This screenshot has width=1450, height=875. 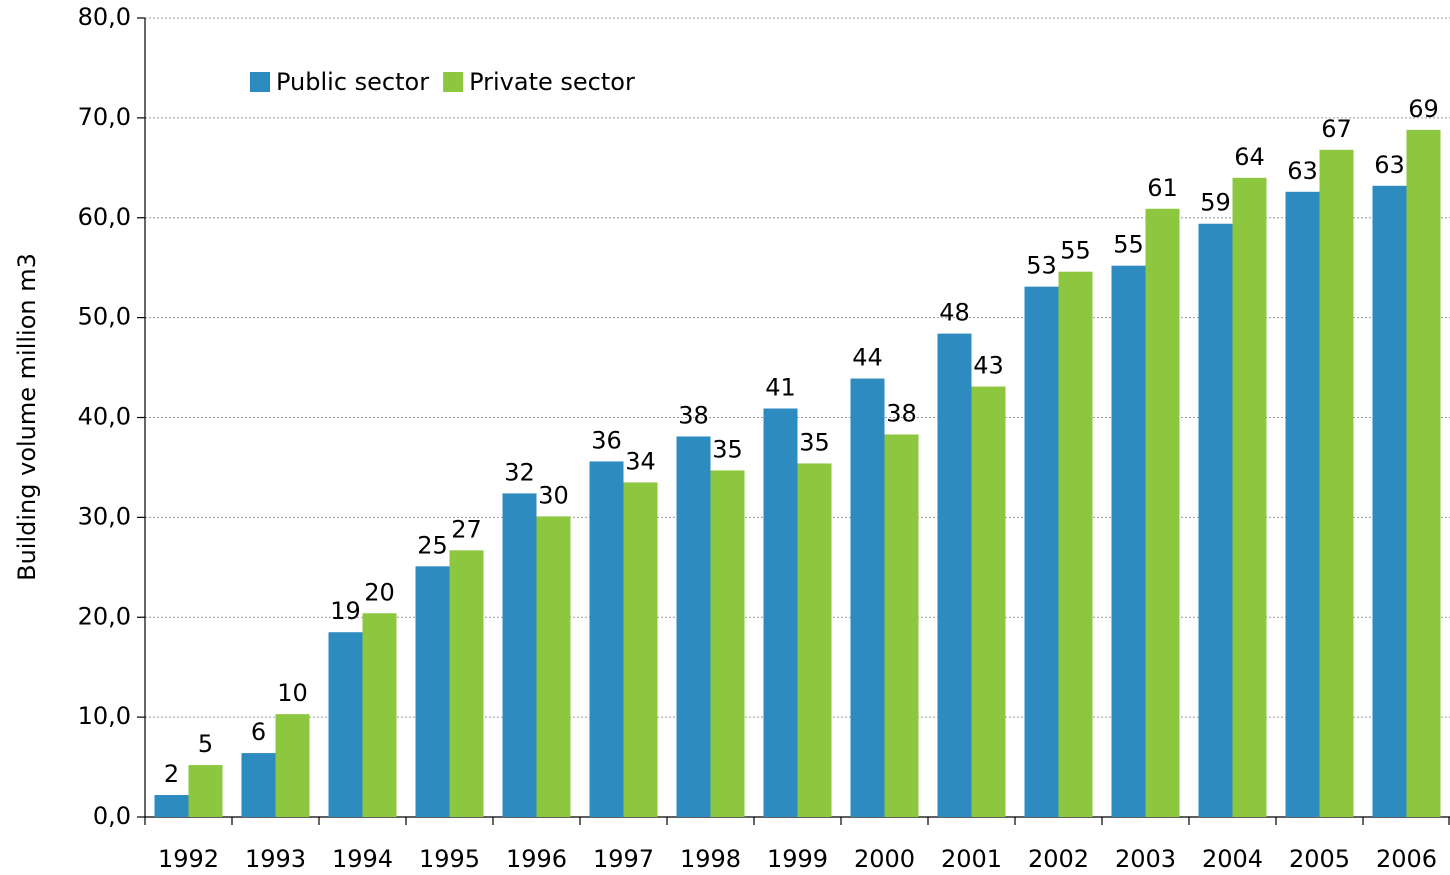 I want to click on value-label: 6, so click(x=258, y=732).